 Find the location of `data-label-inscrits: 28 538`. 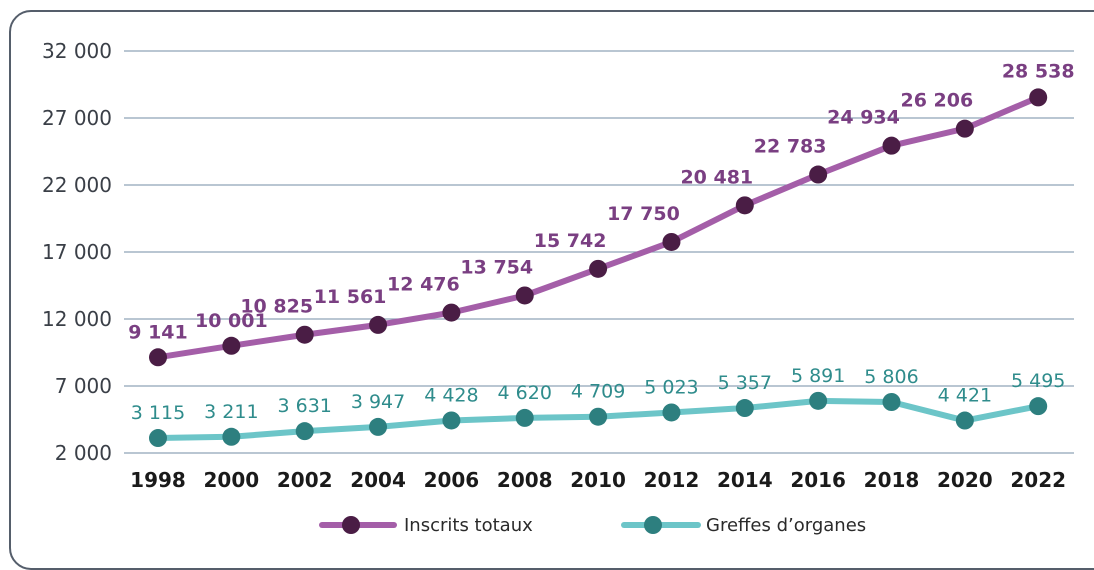

data-label-inscrits: 28 538 is located at coordinates (1038, 71).